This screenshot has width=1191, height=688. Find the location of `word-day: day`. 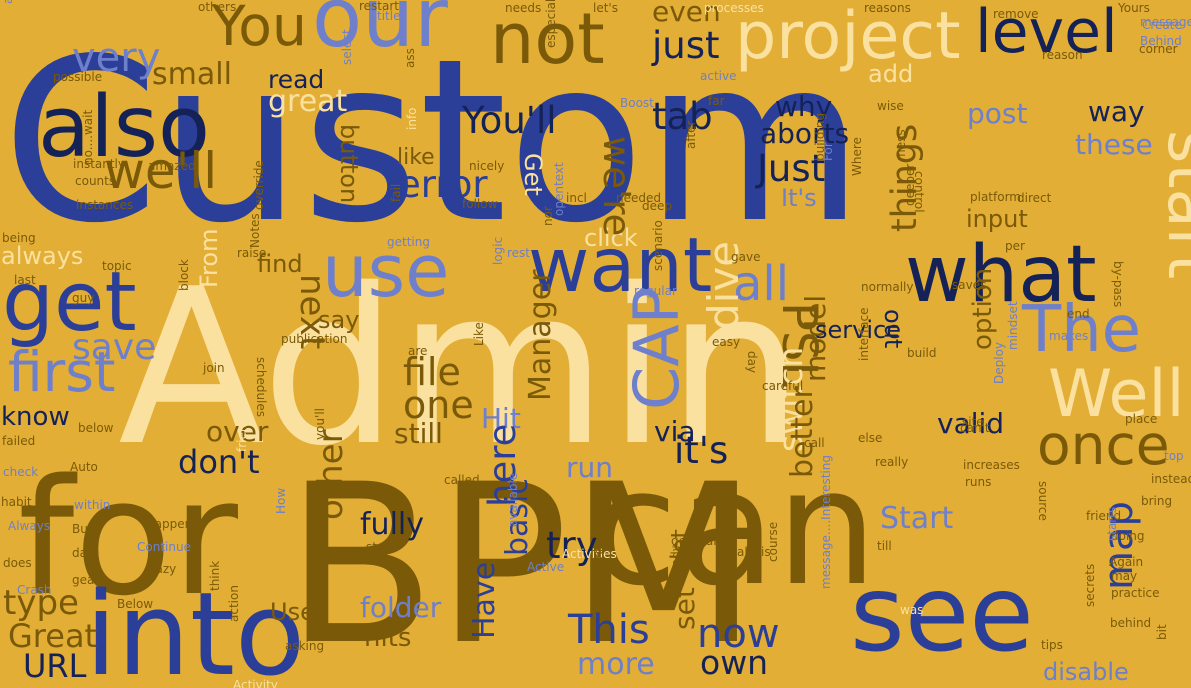

word-day: day is located at coordinates (752, 362).